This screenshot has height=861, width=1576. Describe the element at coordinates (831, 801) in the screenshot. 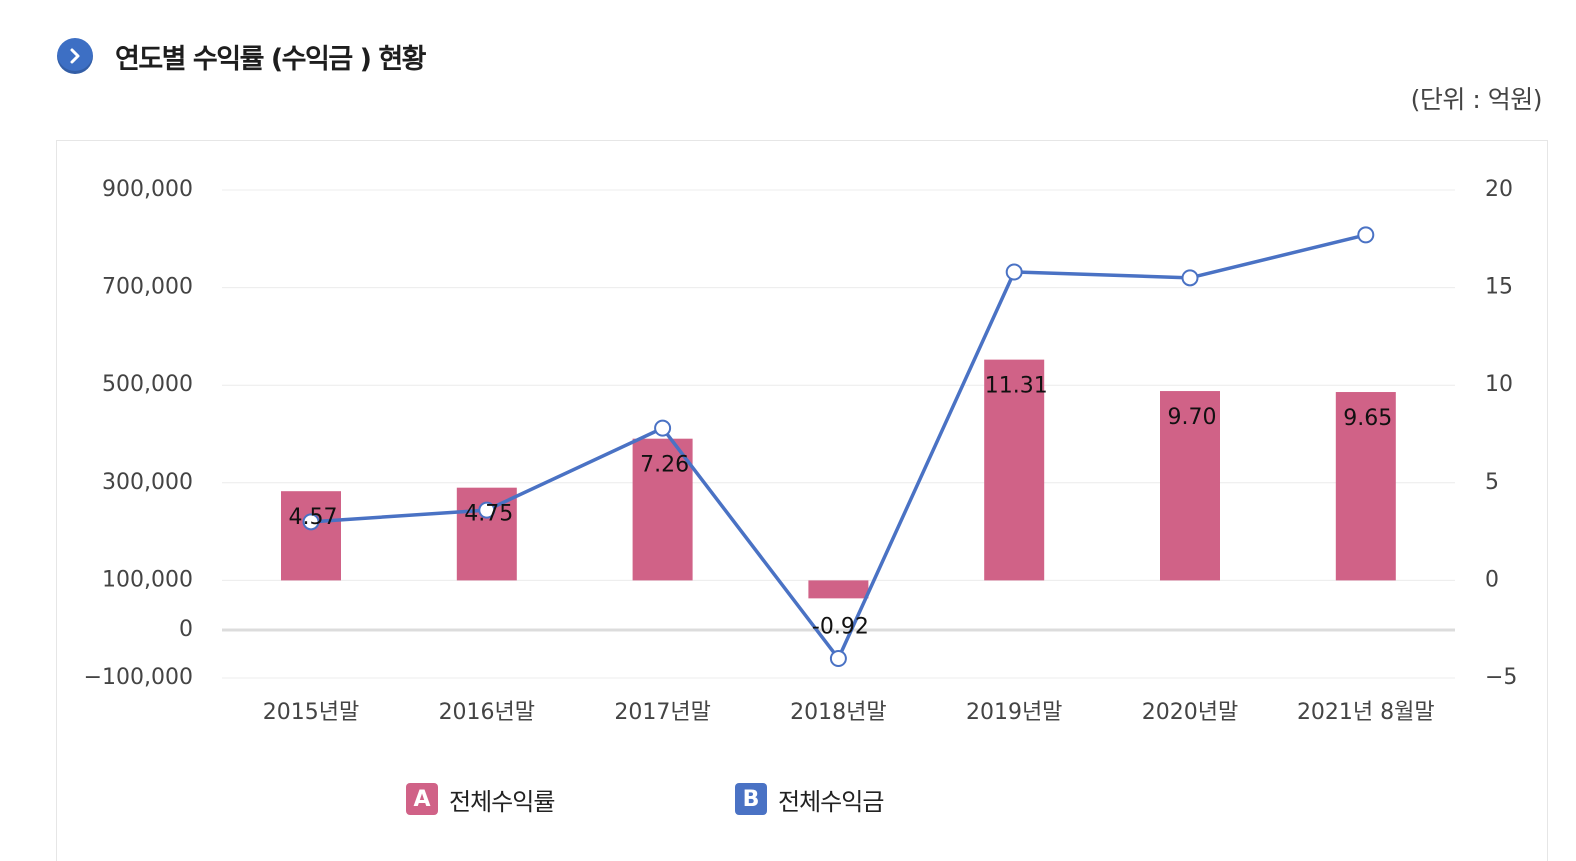

I see `legend-label-amount: 전체수익금` at that location.